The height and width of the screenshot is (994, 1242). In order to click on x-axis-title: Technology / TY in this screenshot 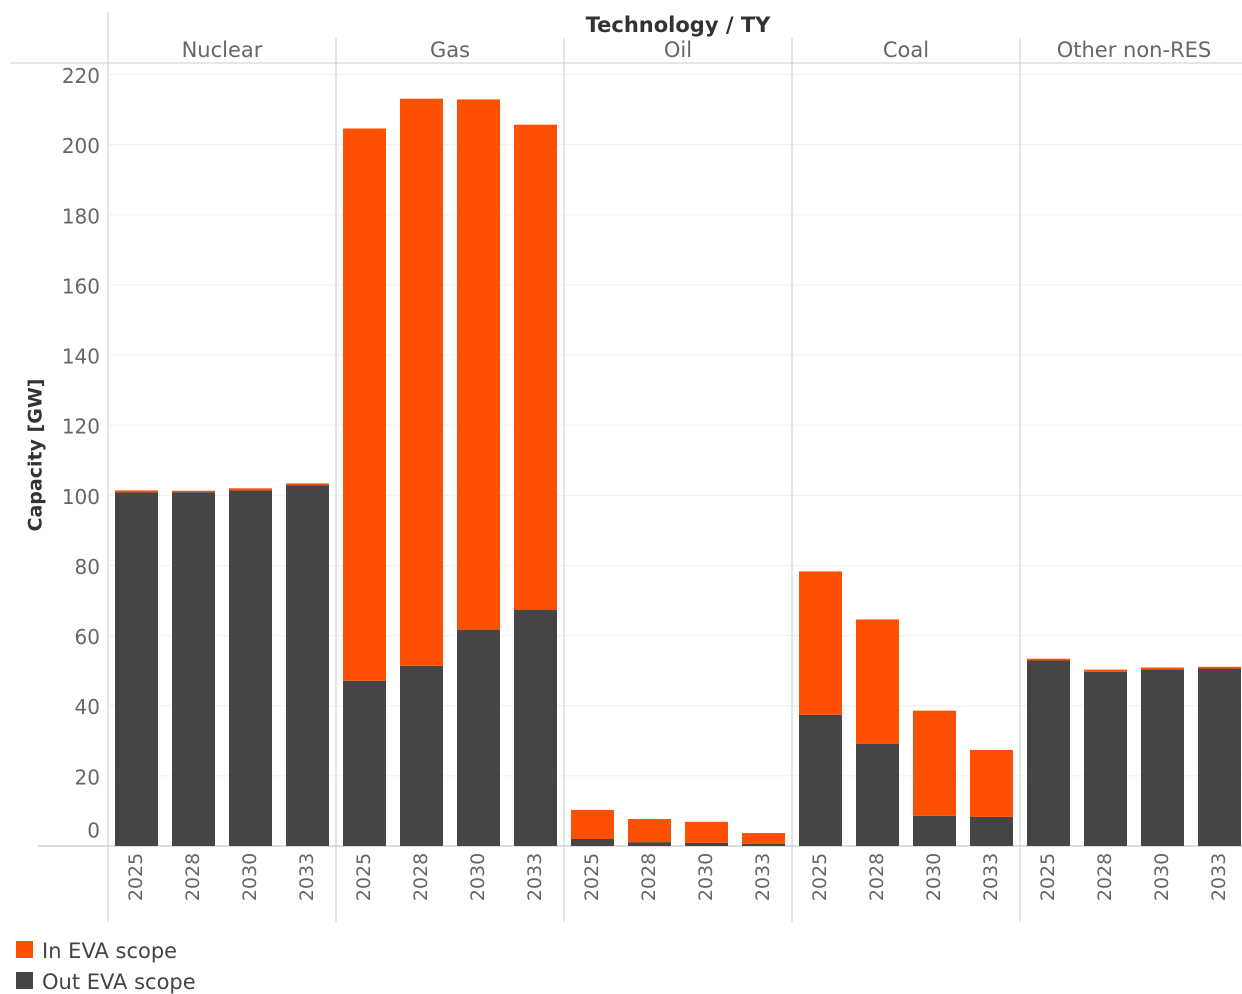, I will do `click(679, 25)`.